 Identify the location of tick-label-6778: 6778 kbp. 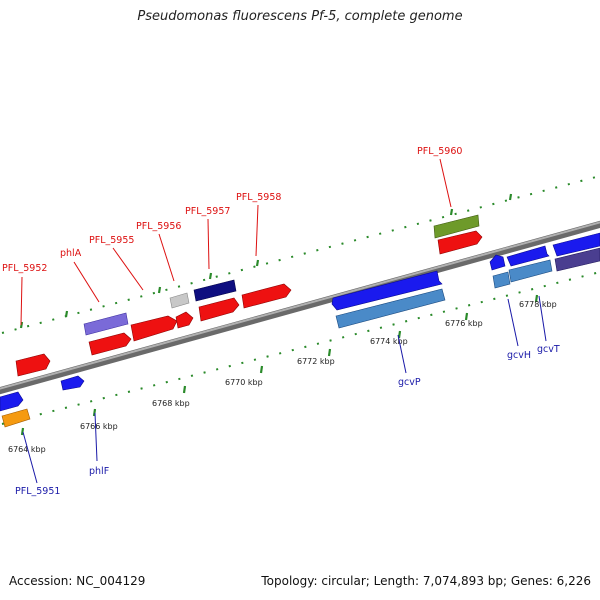
(538, 304).